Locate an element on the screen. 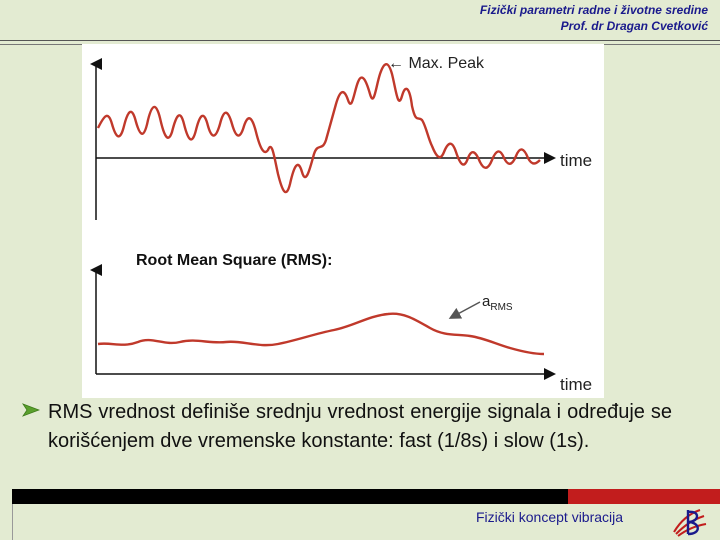 The width and height of the screenshot is (720, 540). university-logo-icon is located at coordinates (690, 523).